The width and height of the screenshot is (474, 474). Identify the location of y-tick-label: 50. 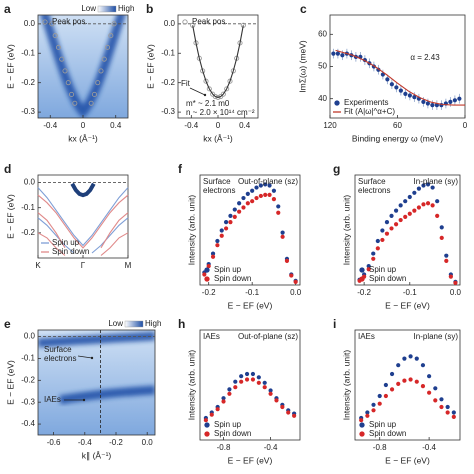
(322, 66).